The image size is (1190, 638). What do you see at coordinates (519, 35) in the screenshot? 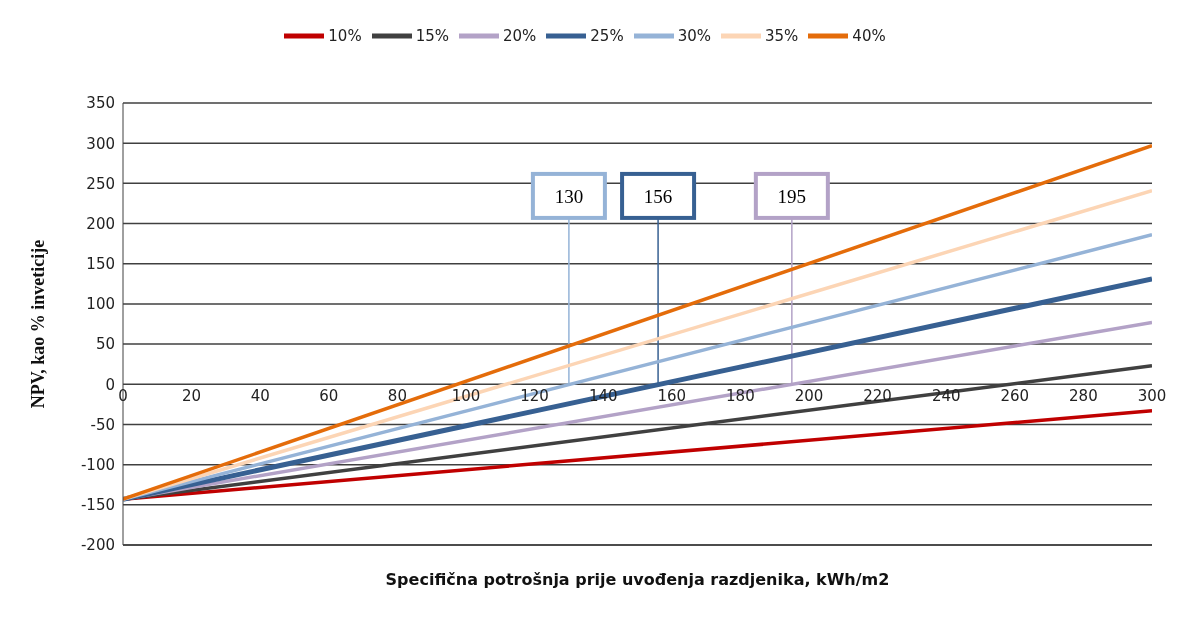
I see `legend-label: 20%` at bounding box center [519, 35].